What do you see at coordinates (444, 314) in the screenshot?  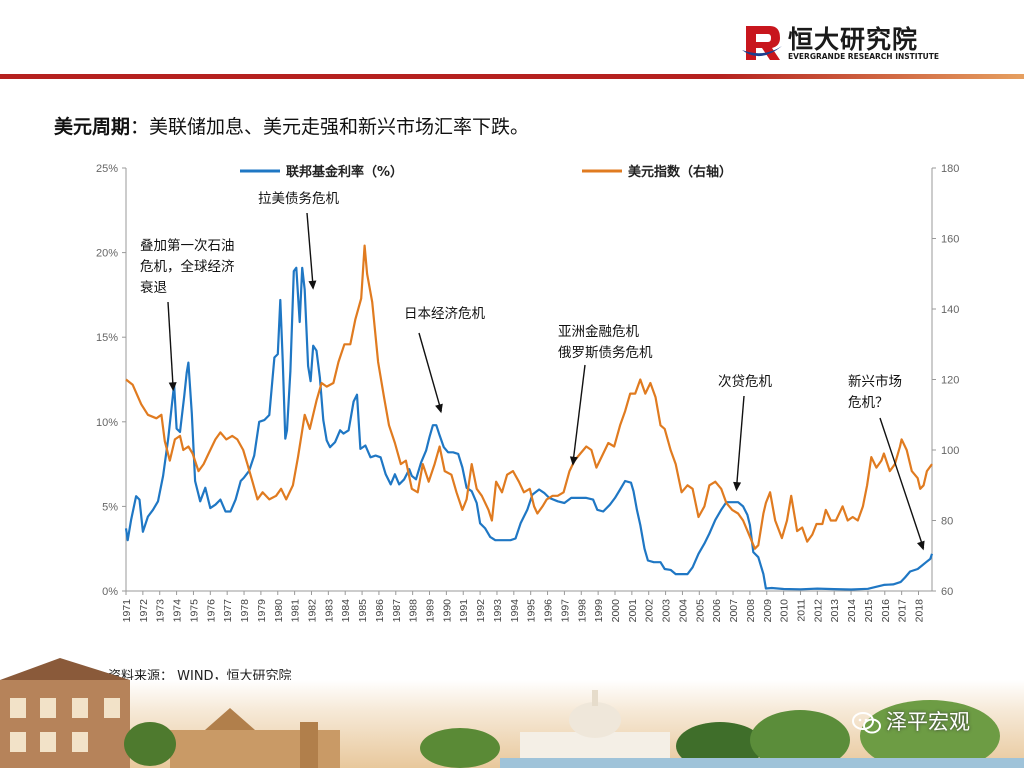 I see `annotation-text: 日本经济危机` at bounding box center [444, 314].